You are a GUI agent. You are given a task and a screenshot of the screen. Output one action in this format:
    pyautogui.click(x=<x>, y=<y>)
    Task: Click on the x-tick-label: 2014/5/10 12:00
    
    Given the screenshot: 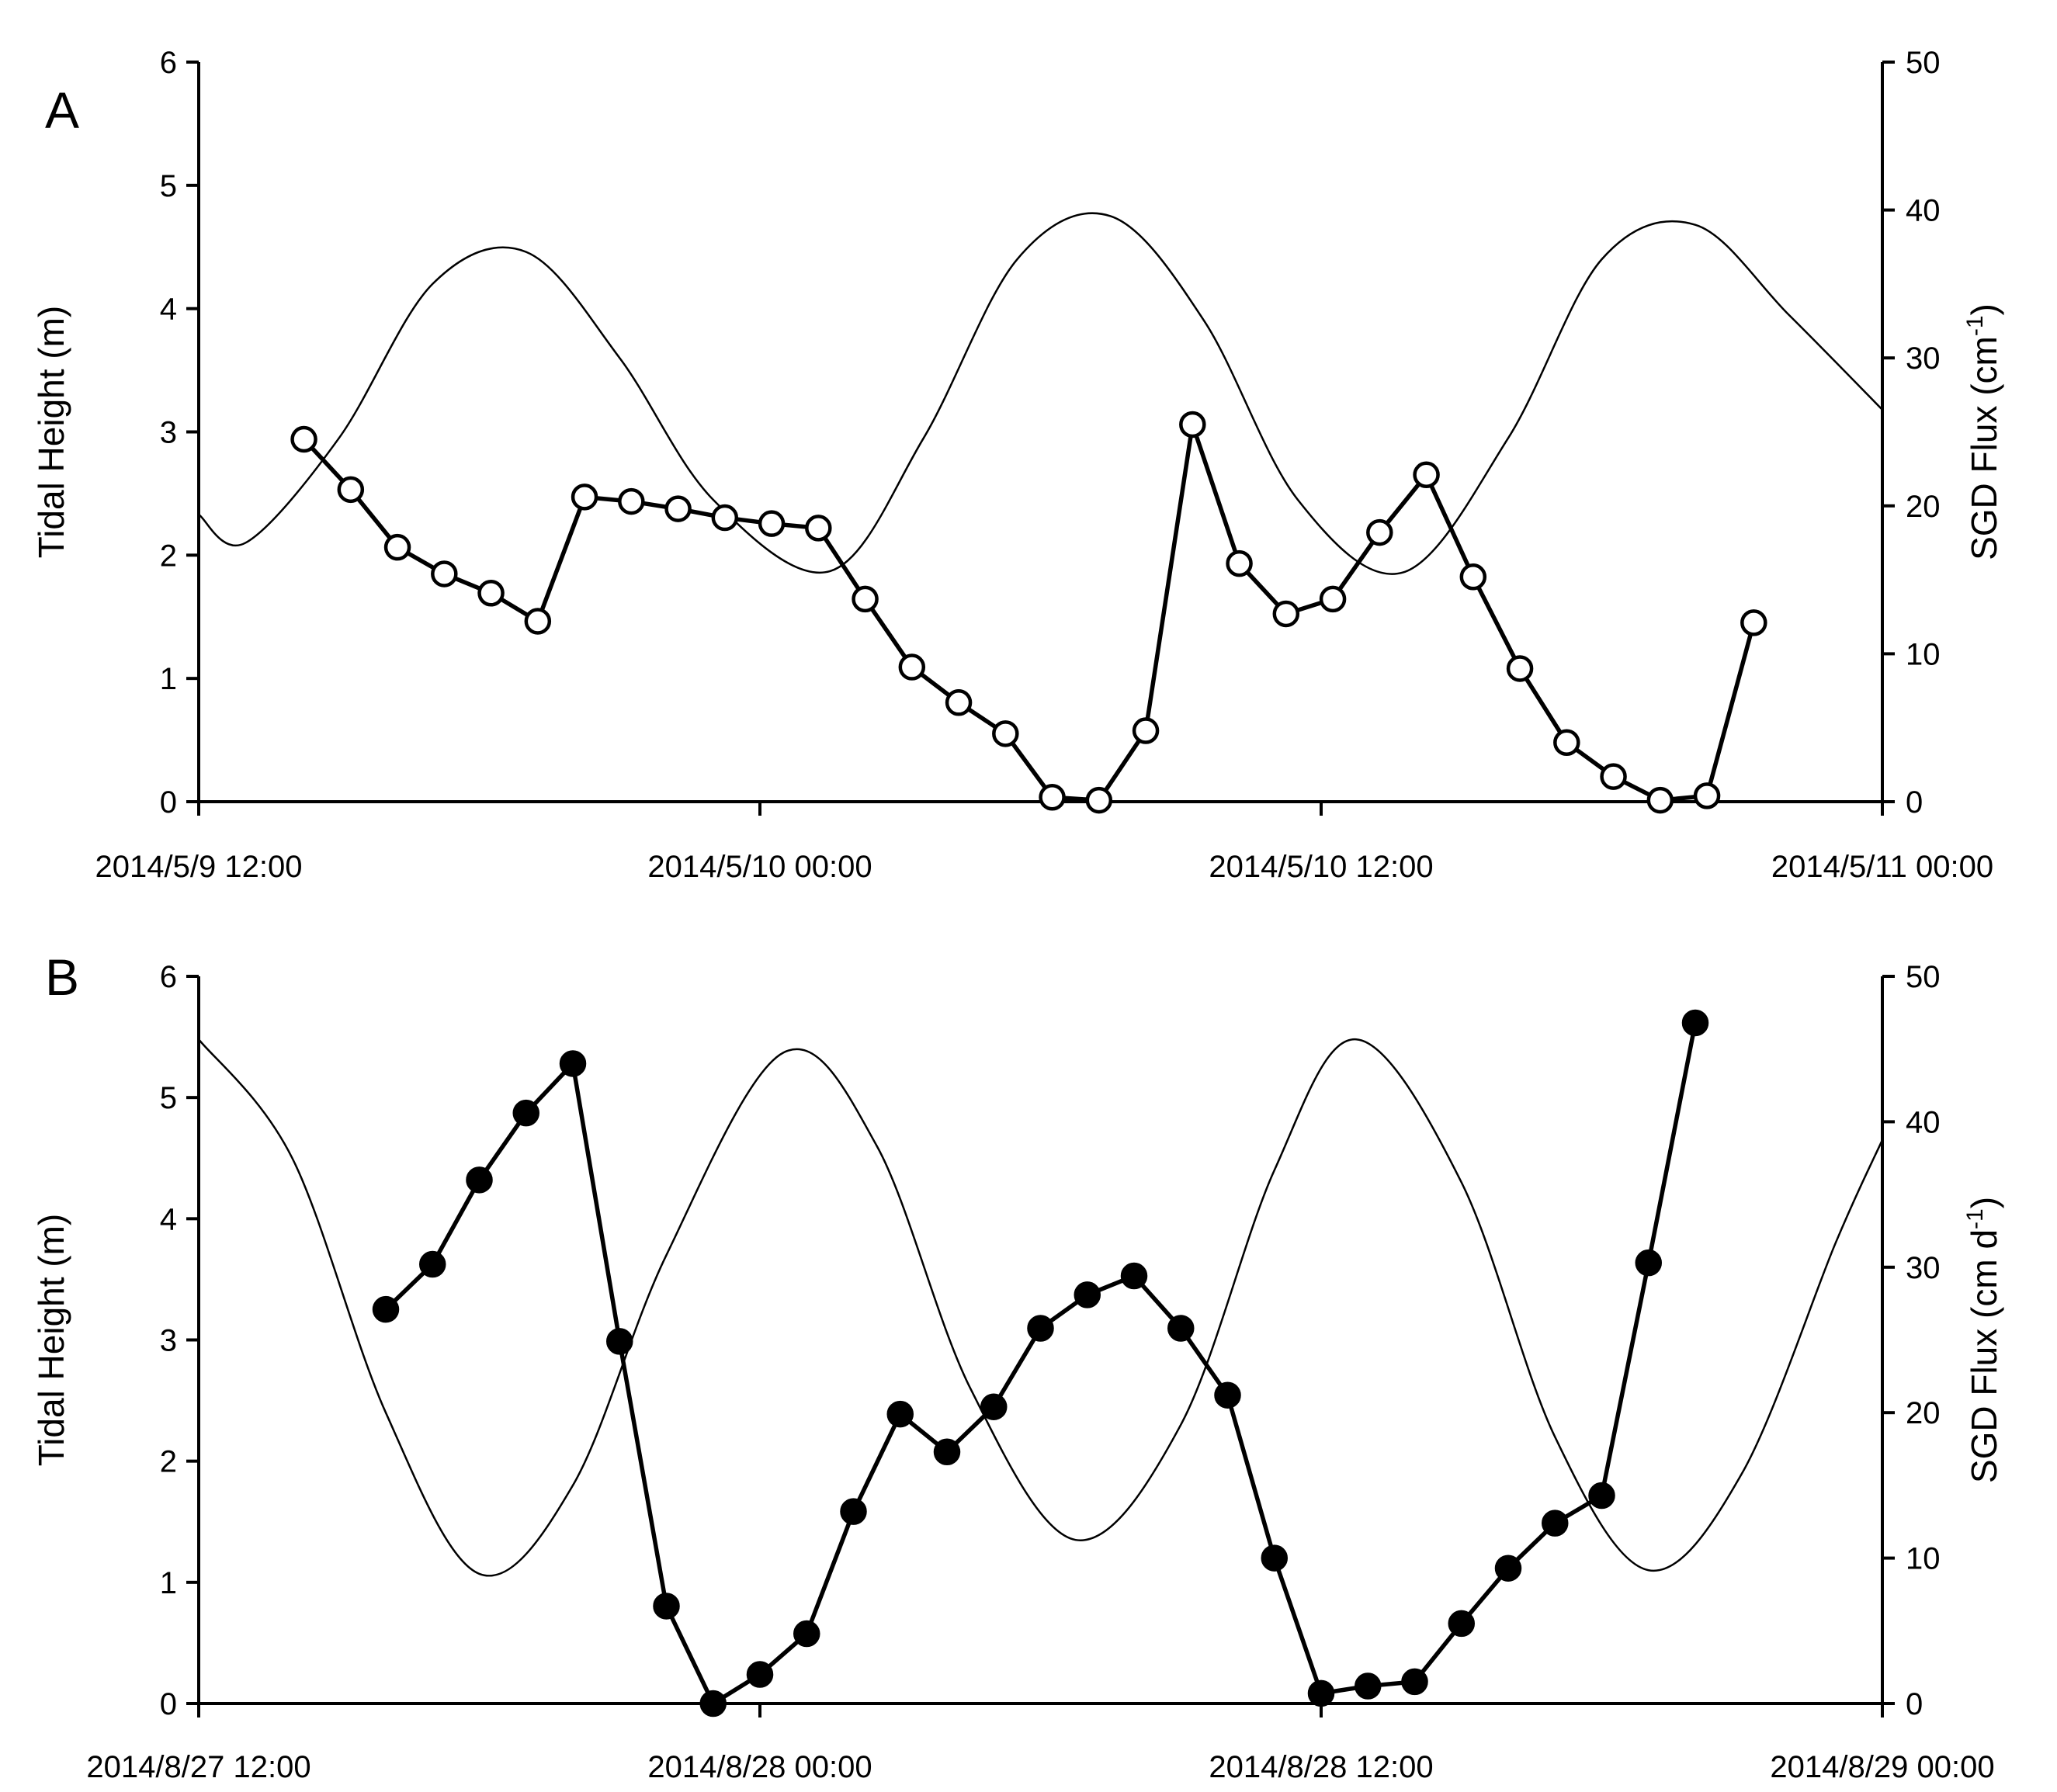 What is the action you would take?
    pyautogui.click(x=1321, y=867)
    